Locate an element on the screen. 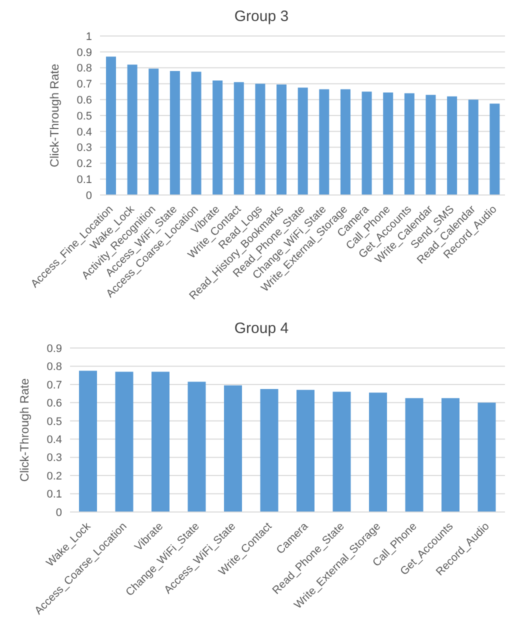 This screenshot has height=638, width=523. chart-title: Group 3 is located at coordinates (261, 17).